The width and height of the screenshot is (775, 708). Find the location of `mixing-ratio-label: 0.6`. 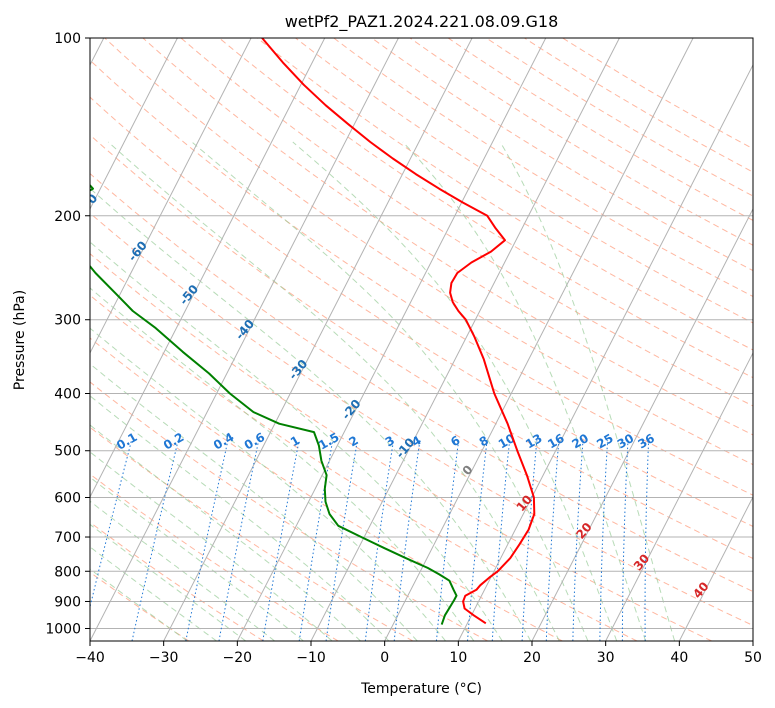

mixing-ratio-label: 0.6 is located at coordinates (254, 441).